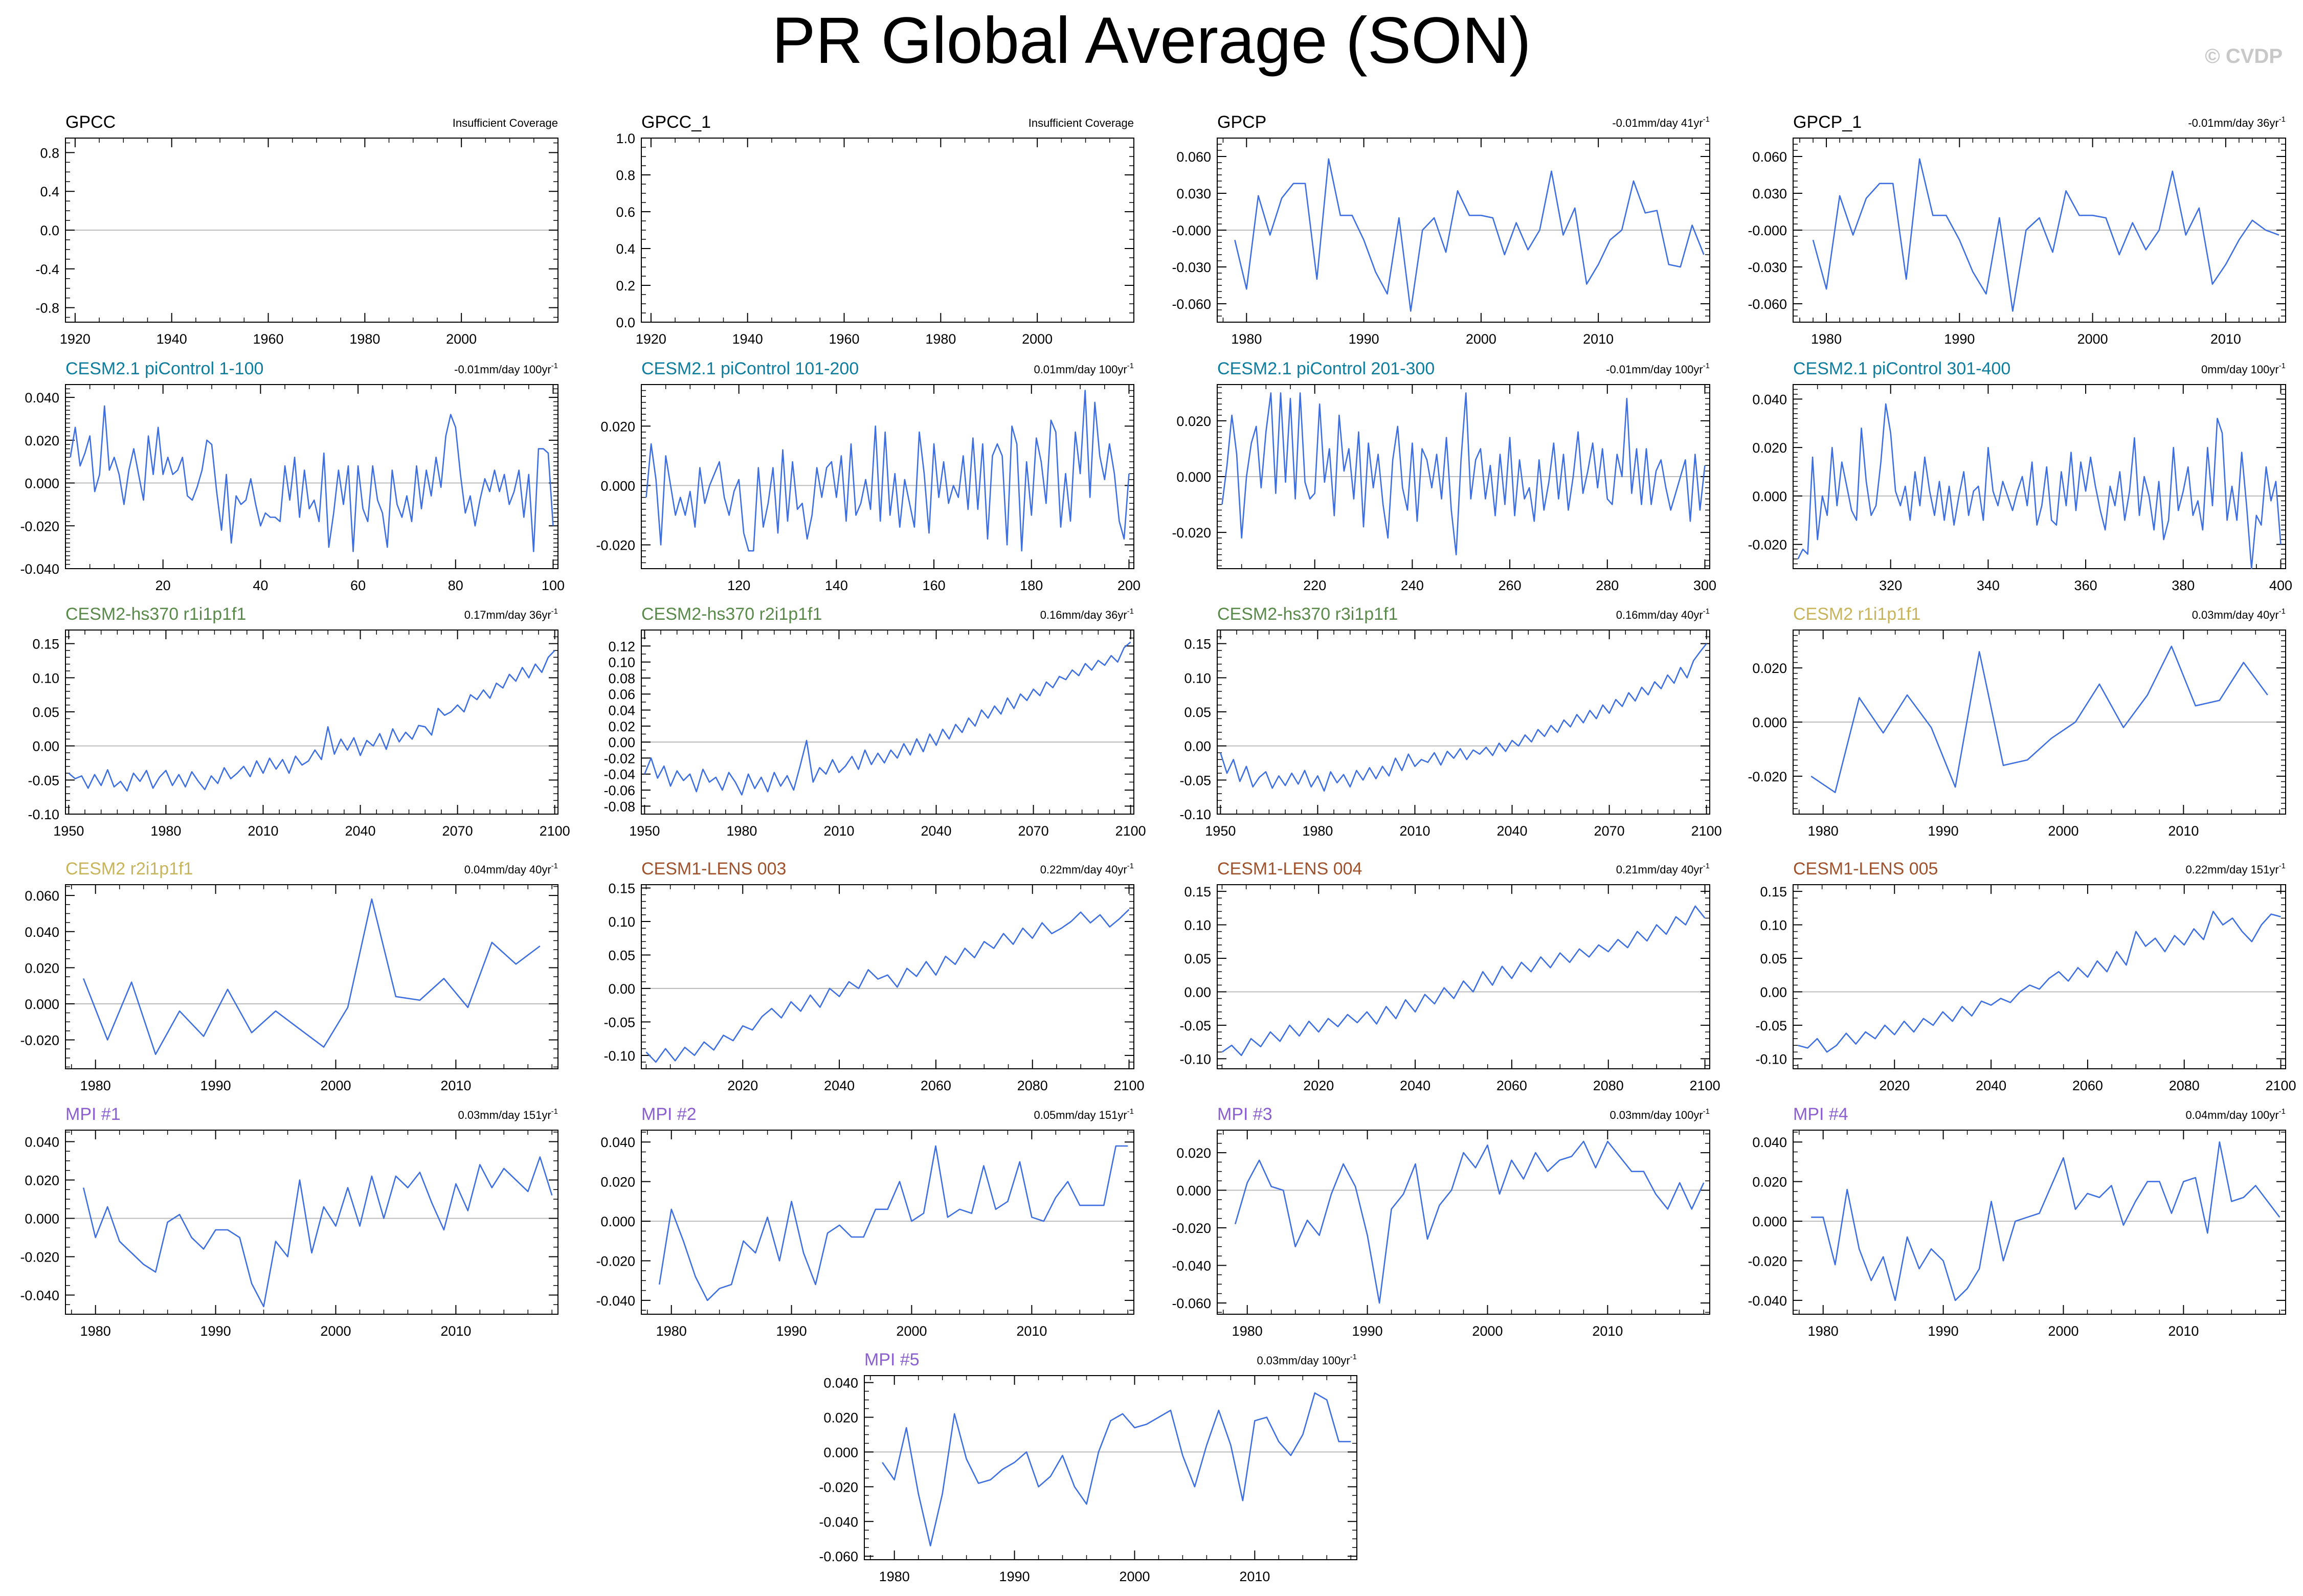 The height and width of the screenshot is (1596, 2303). I want to click on y-tick-label: -0.02, so click(619, 759).